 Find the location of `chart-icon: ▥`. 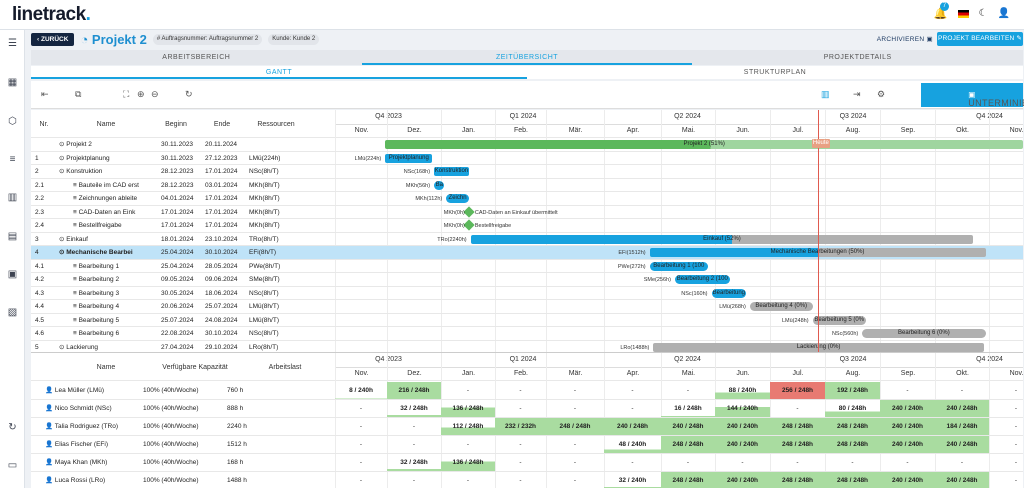

chart-icon: ▥ is located at coordinates (12, 197).